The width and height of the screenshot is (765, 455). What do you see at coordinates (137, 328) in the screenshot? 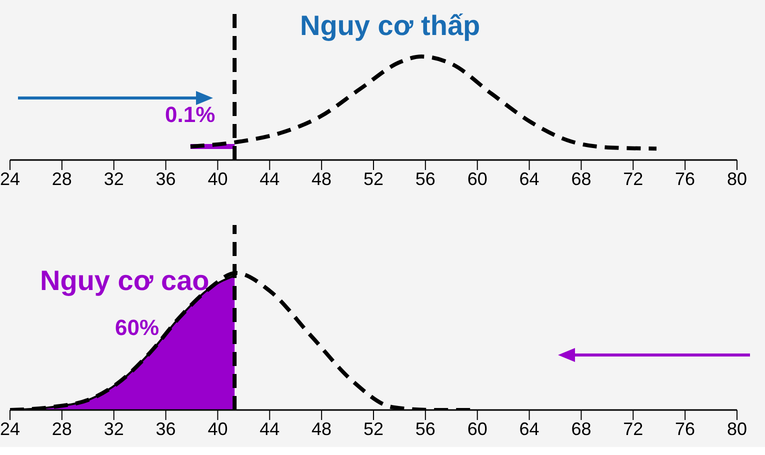
I see `annotation: 60%` at bounding box center [137, 328].